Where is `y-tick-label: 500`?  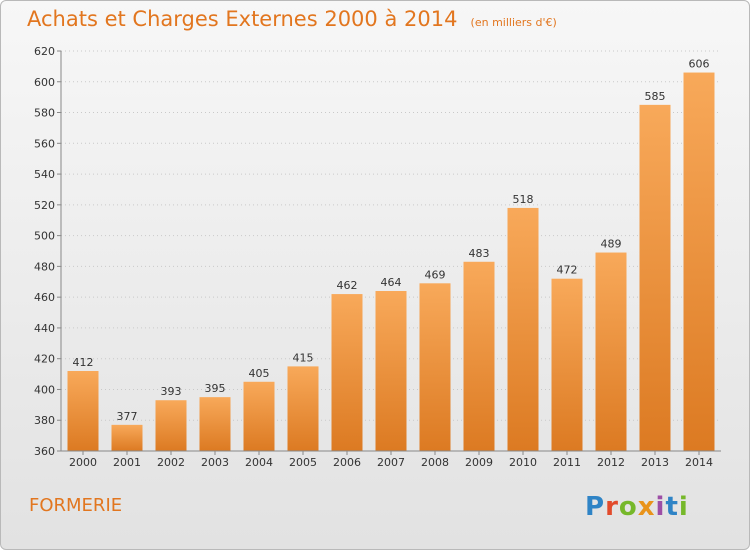
y-tick-label: 500 is located at coordinates (44, 236).